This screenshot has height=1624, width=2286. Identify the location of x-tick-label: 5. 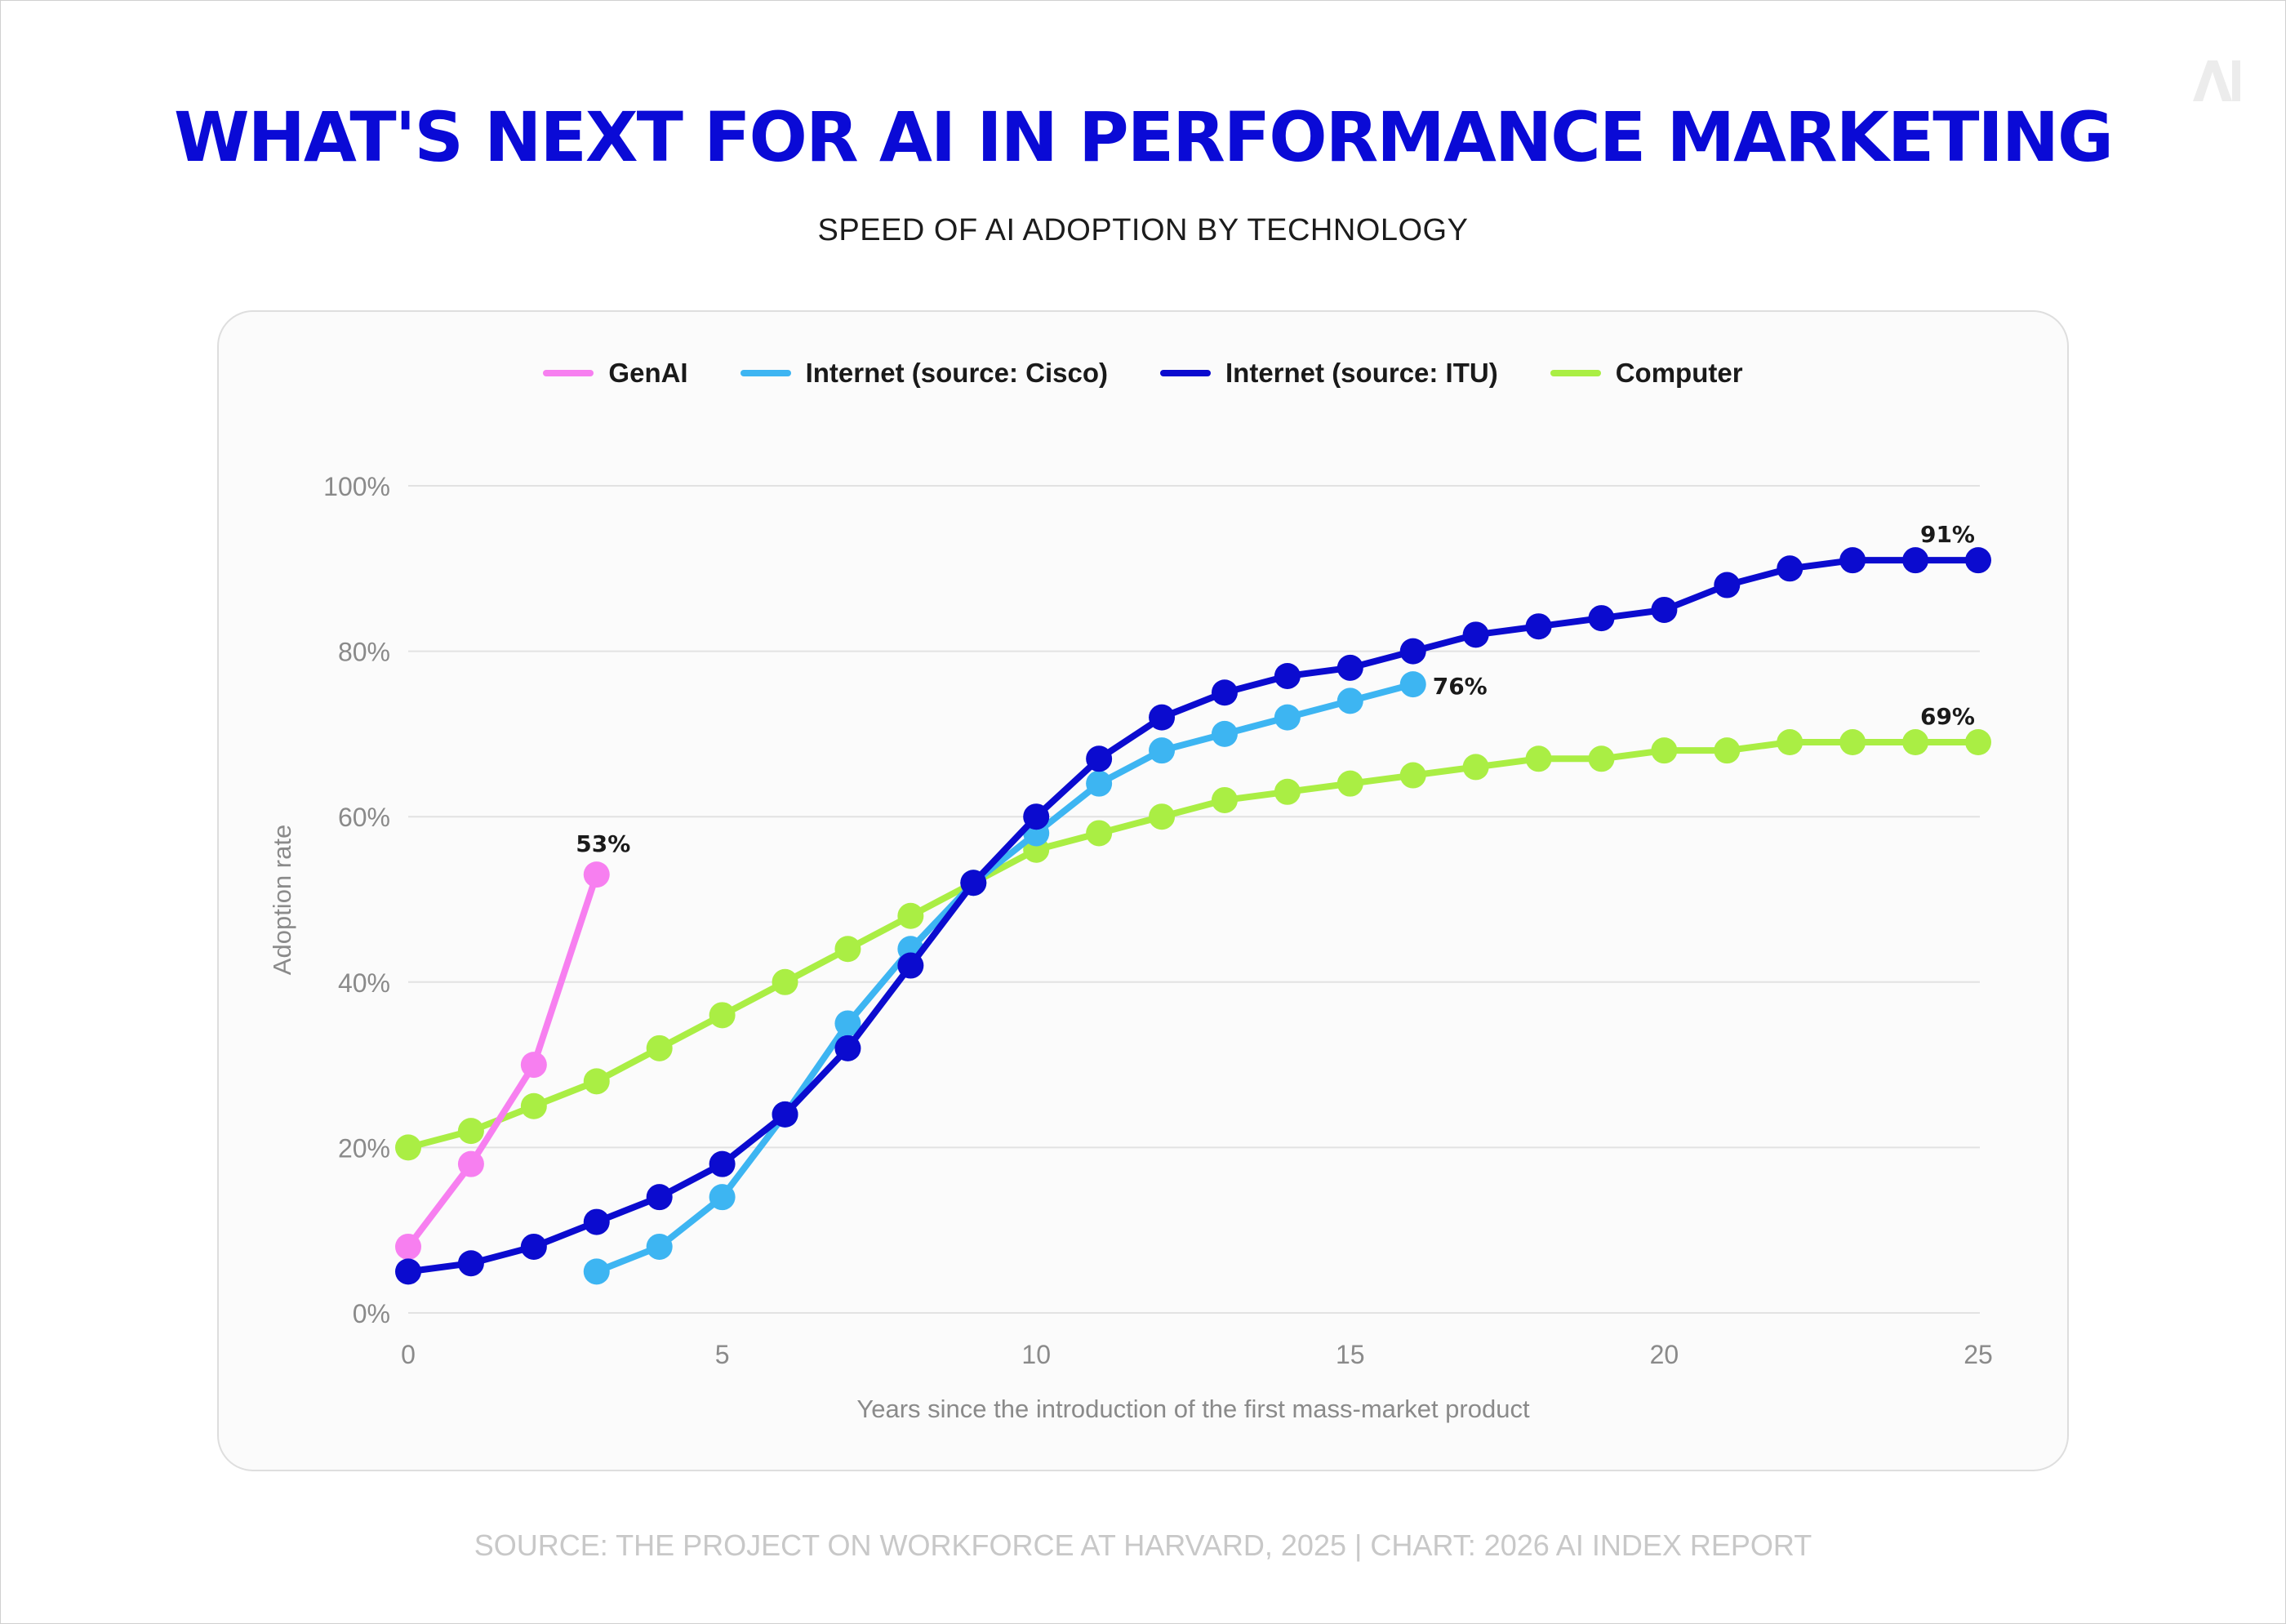
(722, 1354).